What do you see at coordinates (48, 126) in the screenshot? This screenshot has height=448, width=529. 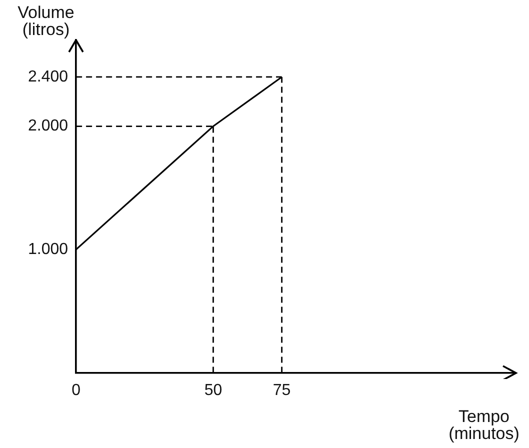 I see `y-tick-label: 2.000` at bounding box center [48, 126].